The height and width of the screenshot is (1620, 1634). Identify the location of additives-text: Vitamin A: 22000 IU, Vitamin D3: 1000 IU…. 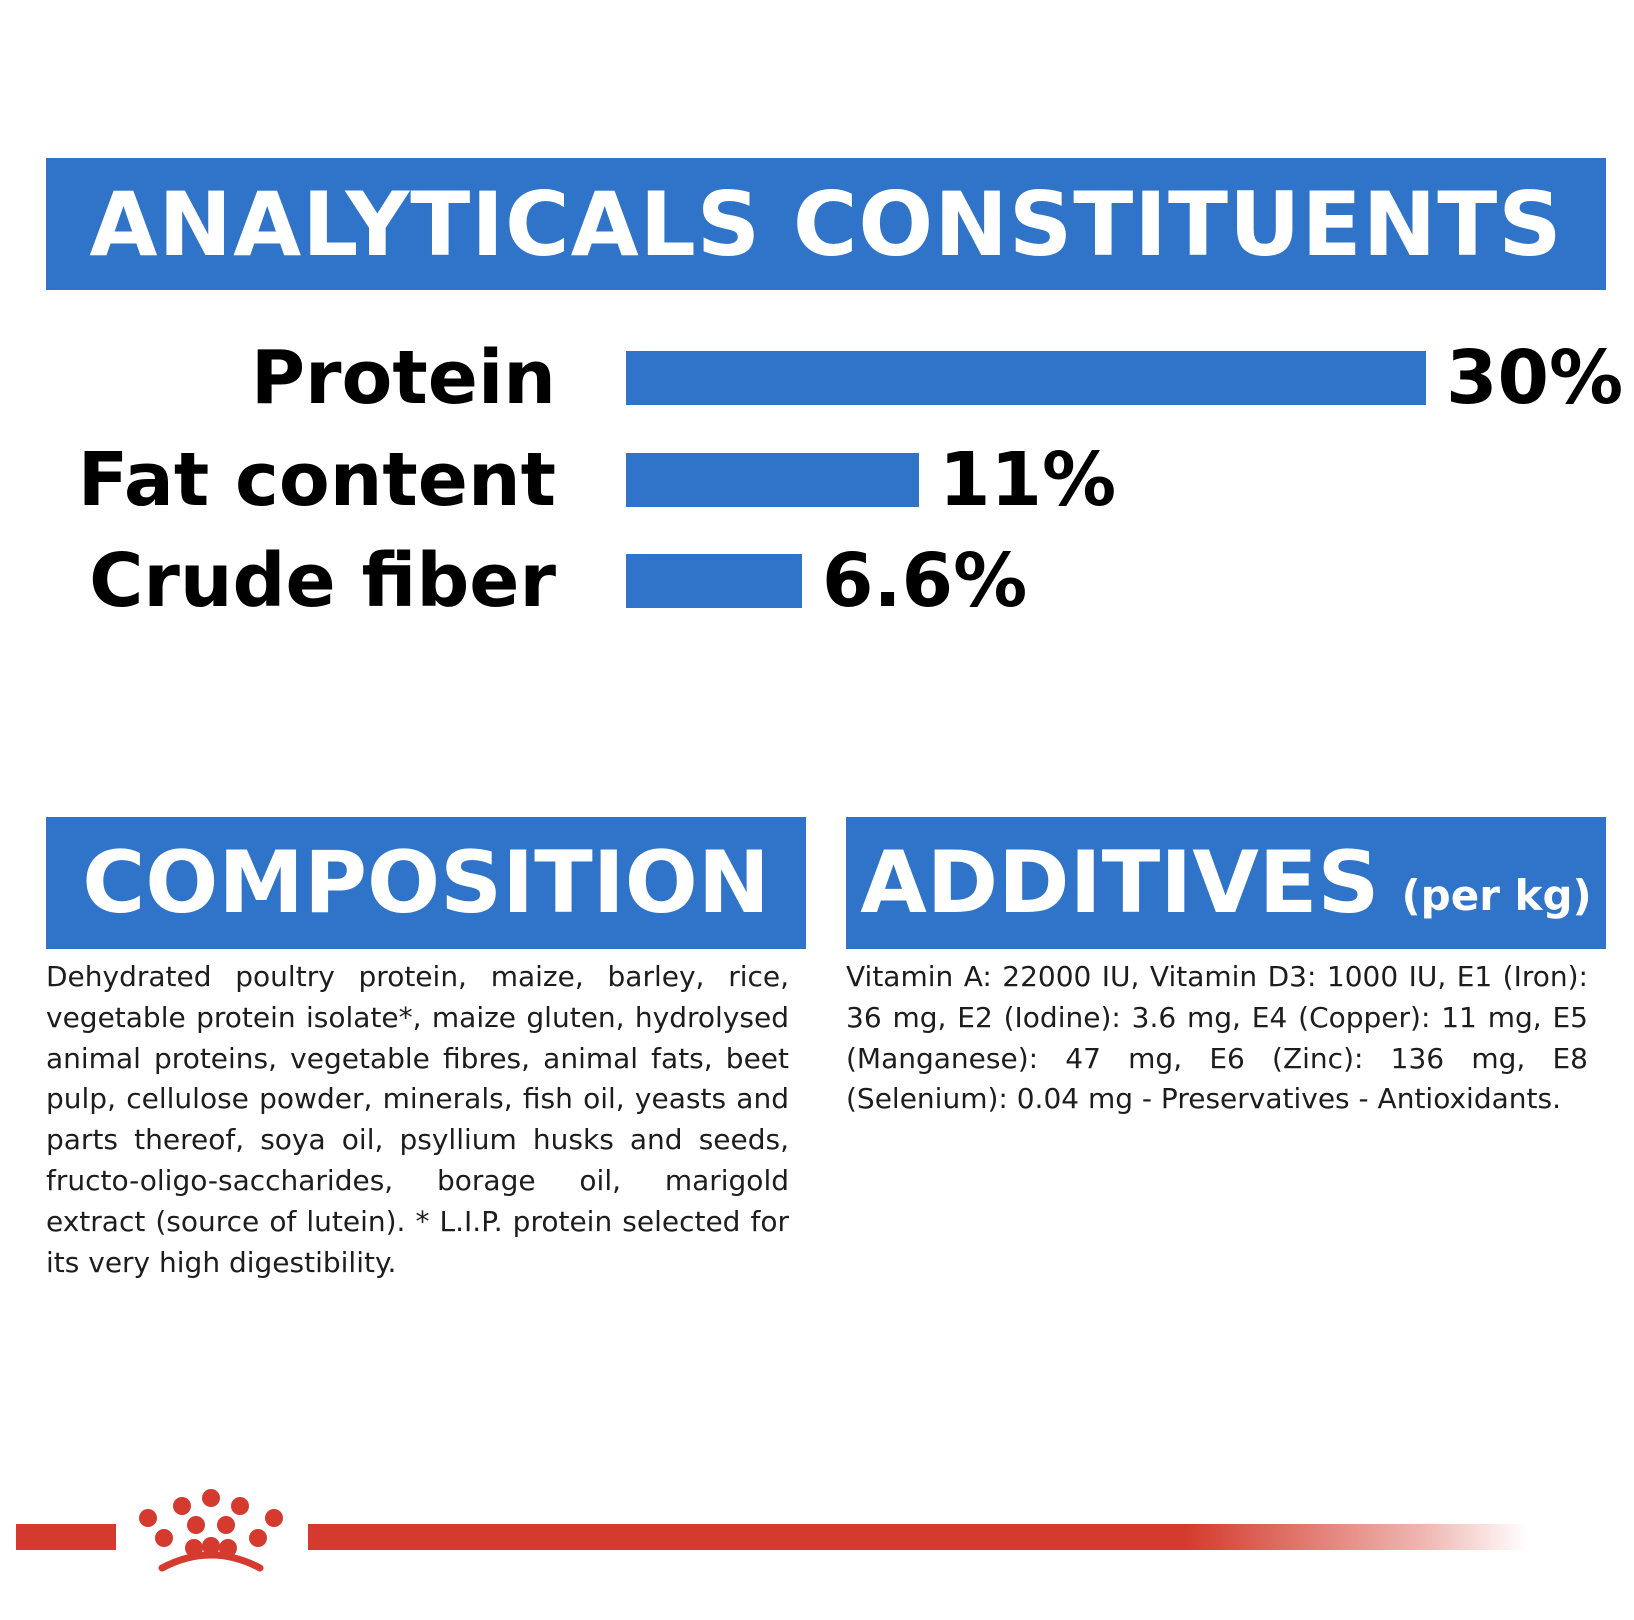
(1217, 1038).